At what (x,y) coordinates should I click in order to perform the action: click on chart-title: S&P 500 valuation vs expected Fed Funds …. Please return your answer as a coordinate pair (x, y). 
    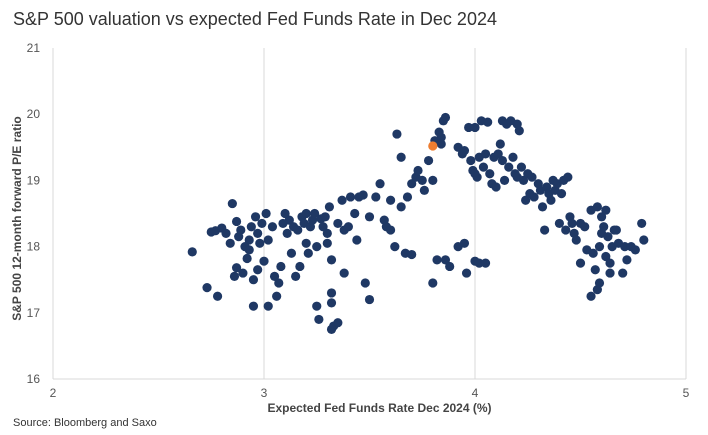
    Looking at the image, I should click on (255, 19).